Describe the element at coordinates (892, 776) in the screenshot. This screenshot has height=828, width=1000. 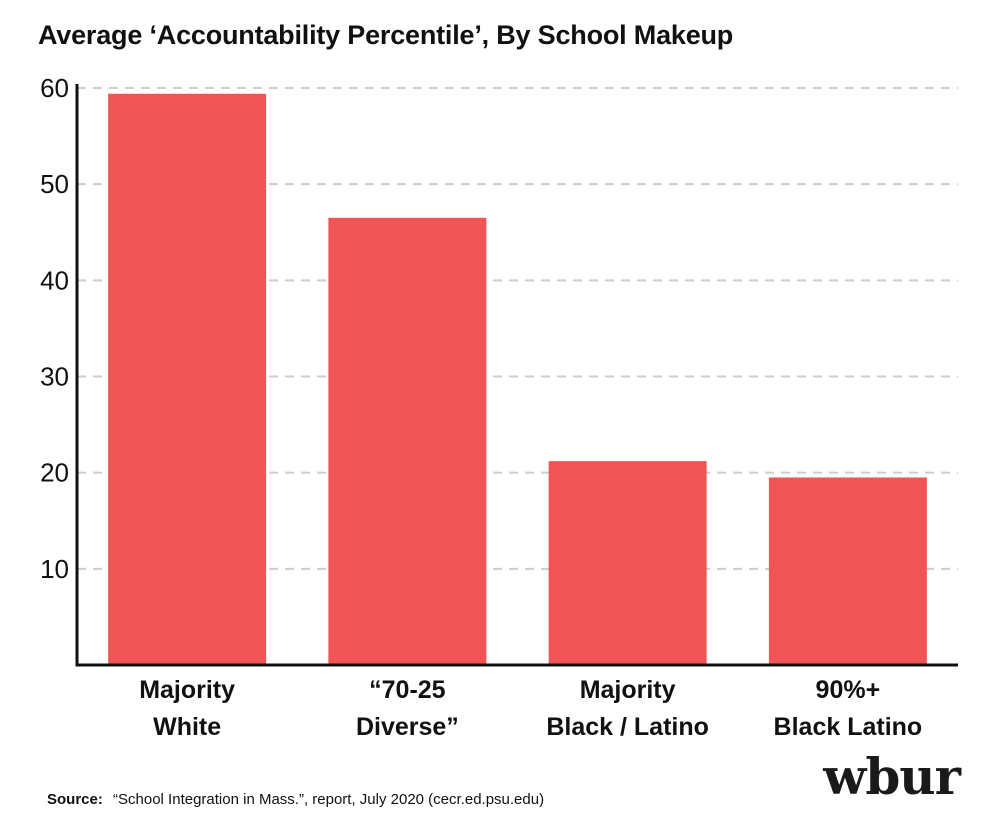
I see `wbur-logo: wbur` at that location.